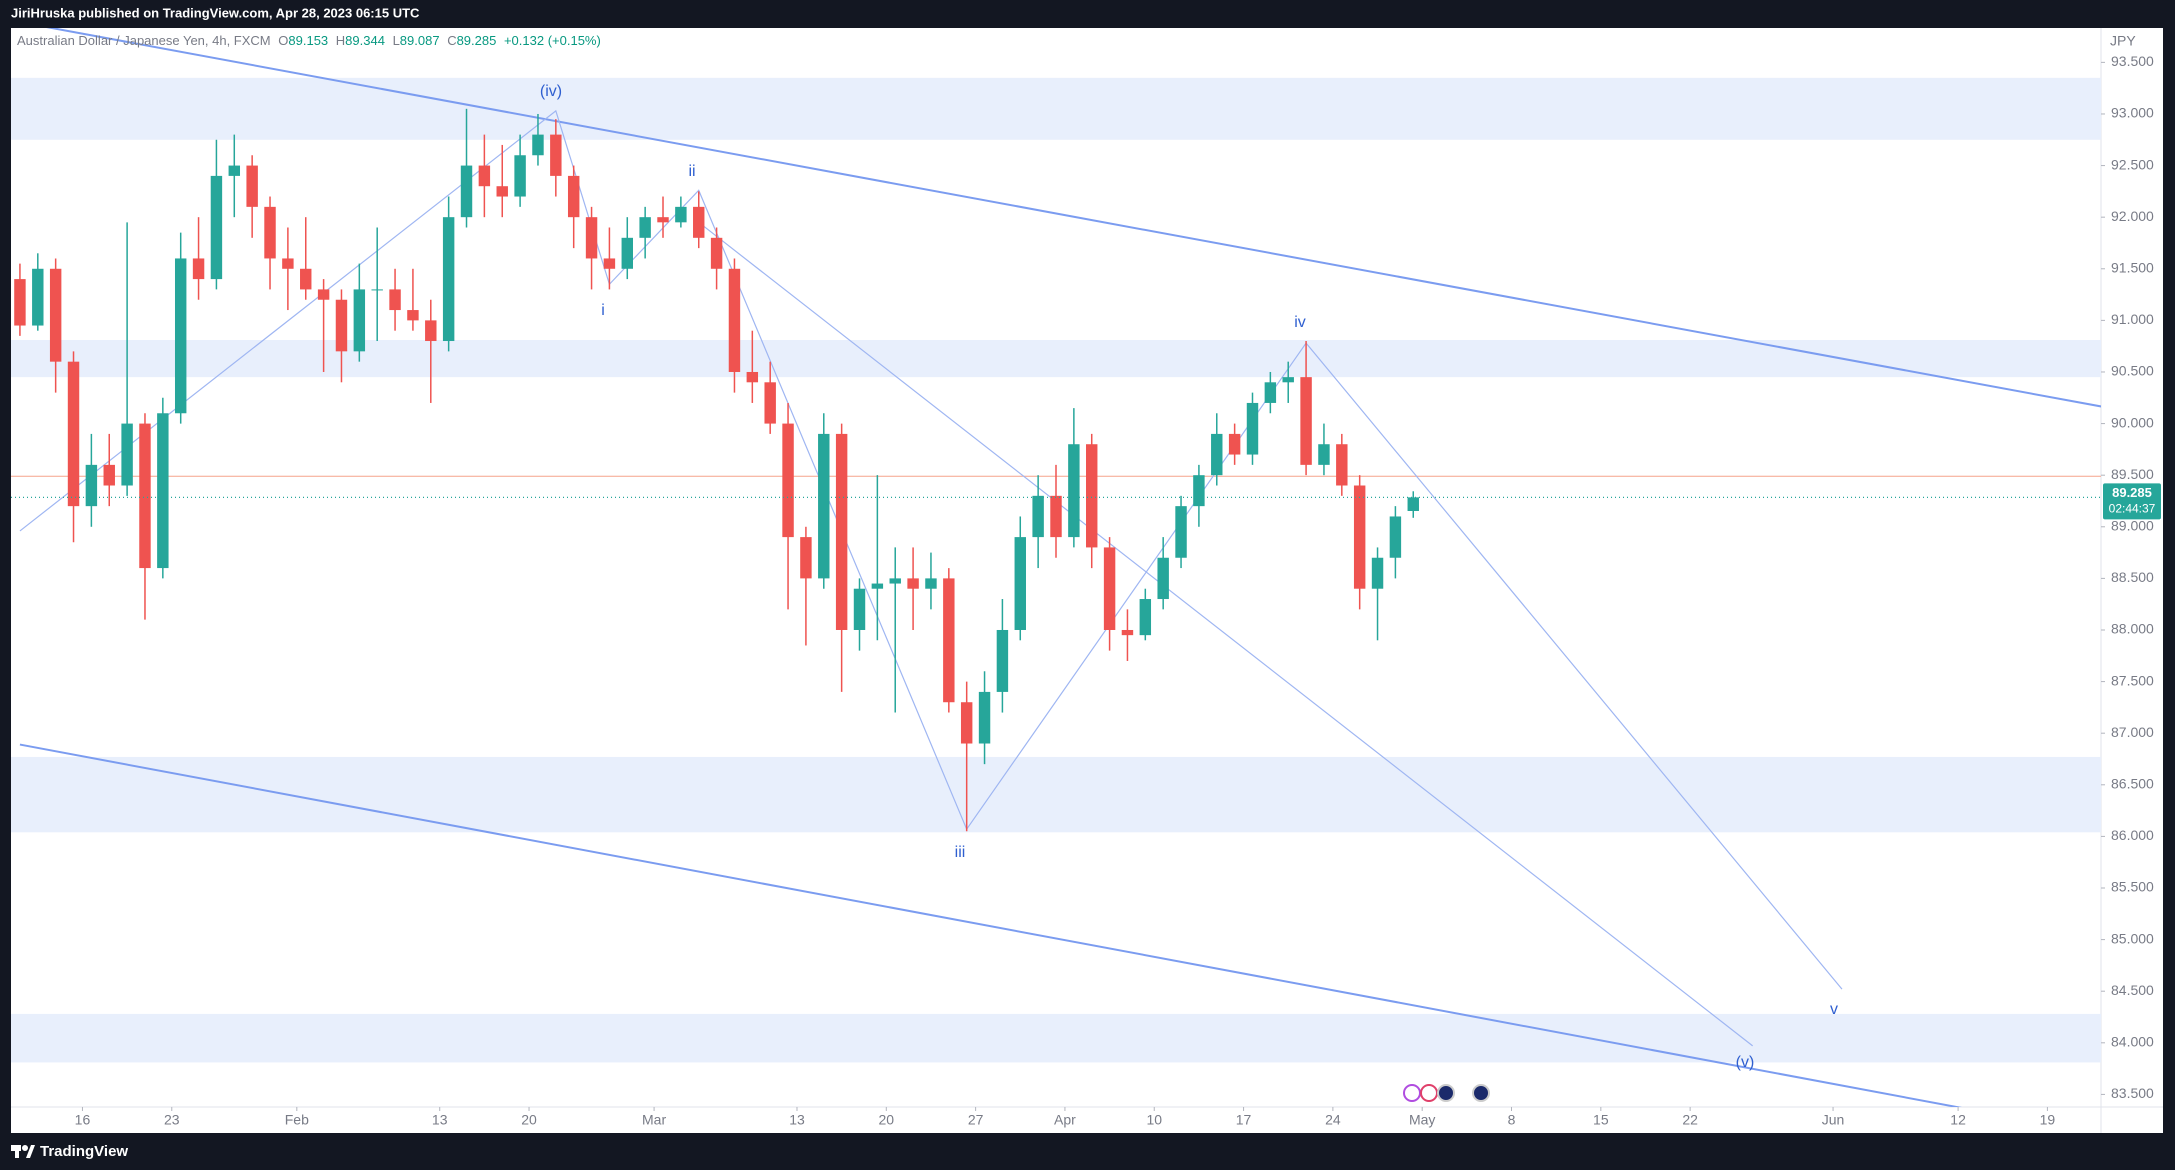 This screenshot has width=2175, height=1170. I want to click on logo-stem, so click(17, 1151).